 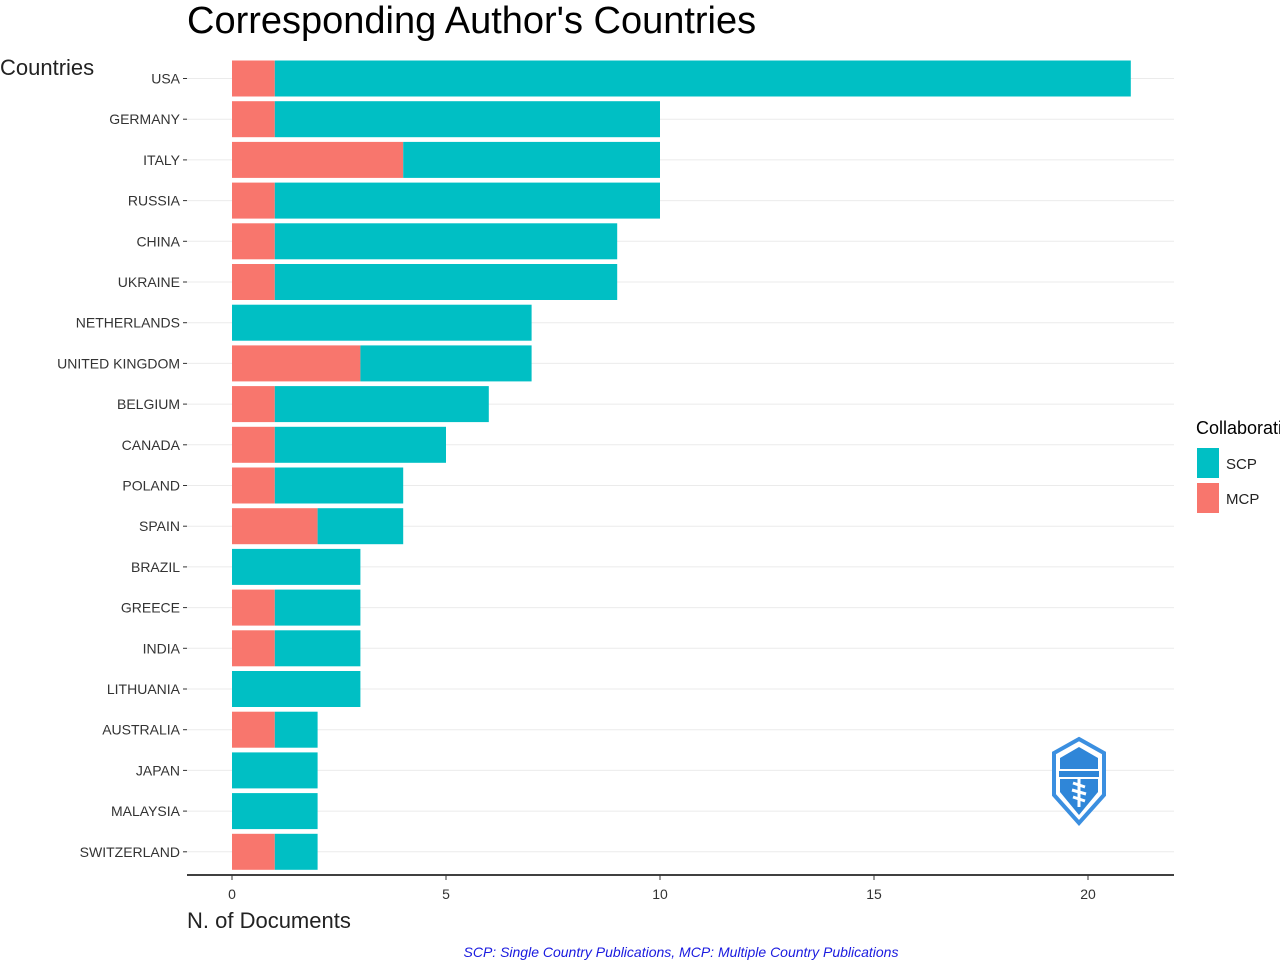 What do you see at coordinates (1088, 894) in the screenshot?
I see `x-tick-label-20: 20` at bounding box center [1088, 894].